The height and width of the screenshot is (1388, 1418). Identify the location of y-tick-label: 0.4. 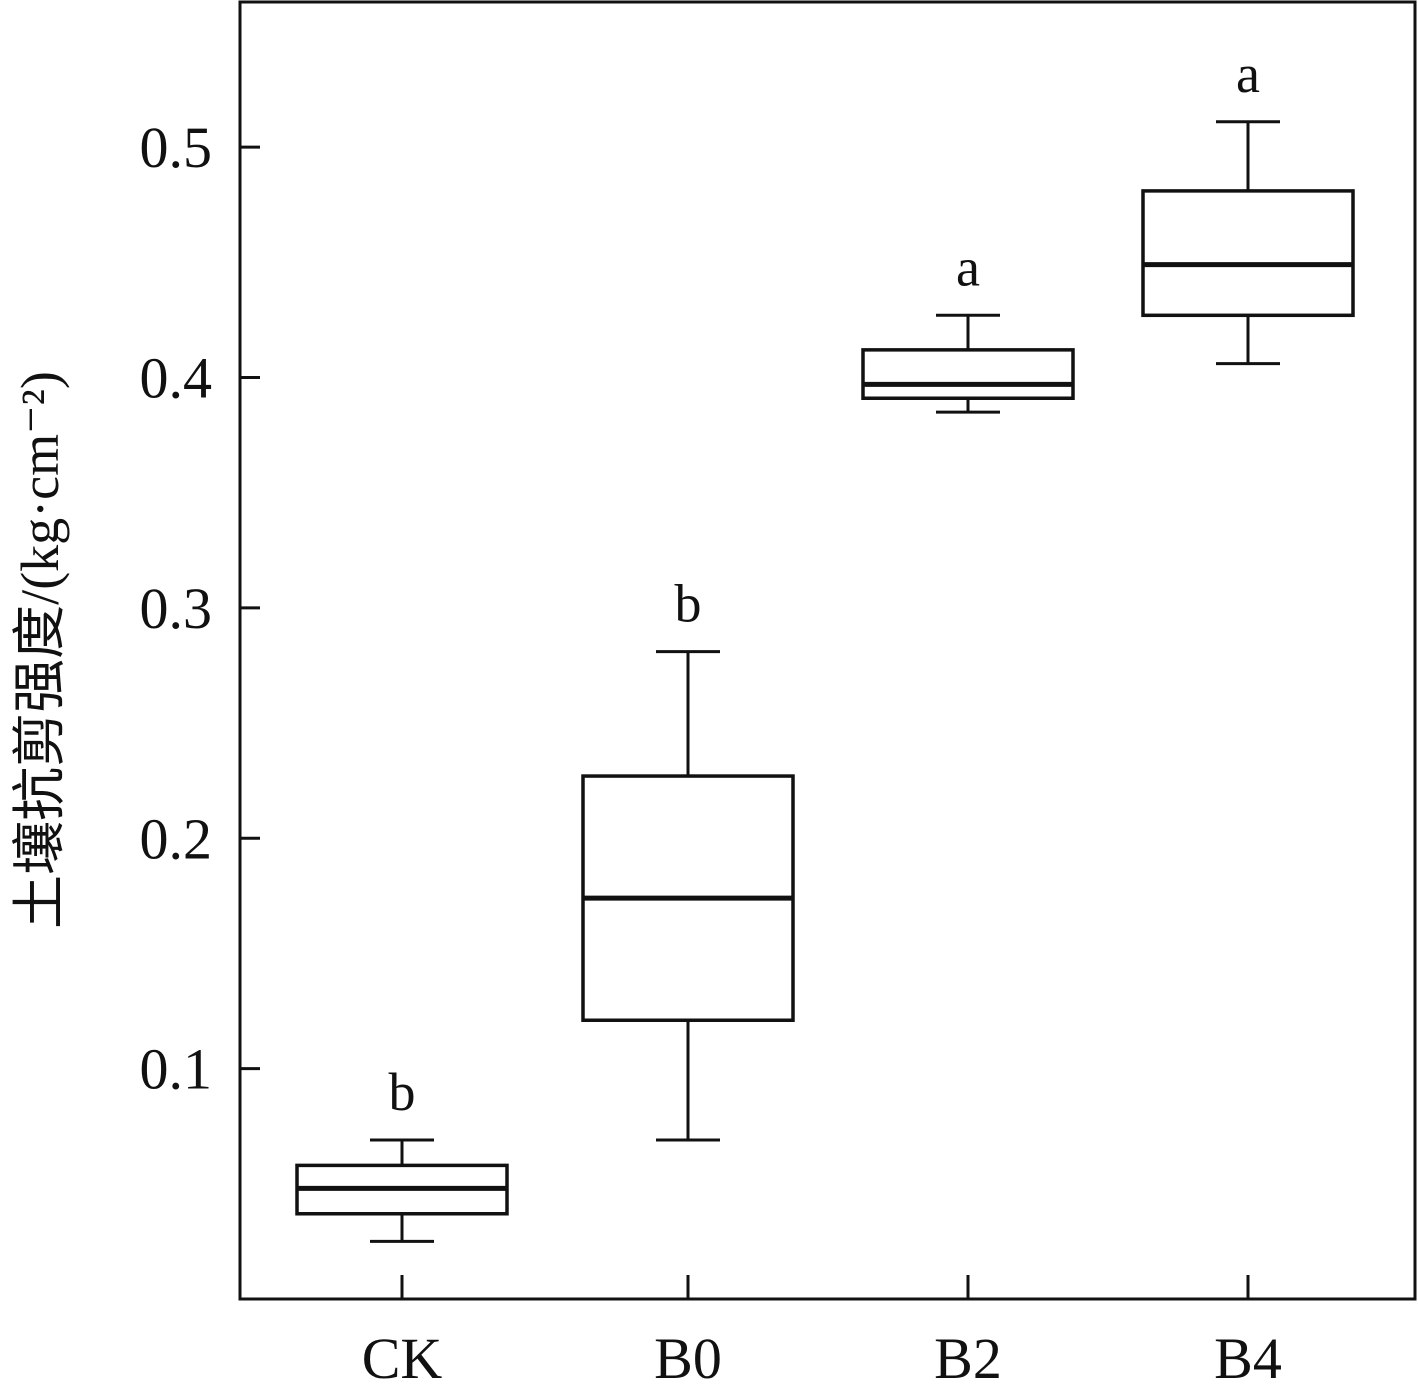
(176, 378).